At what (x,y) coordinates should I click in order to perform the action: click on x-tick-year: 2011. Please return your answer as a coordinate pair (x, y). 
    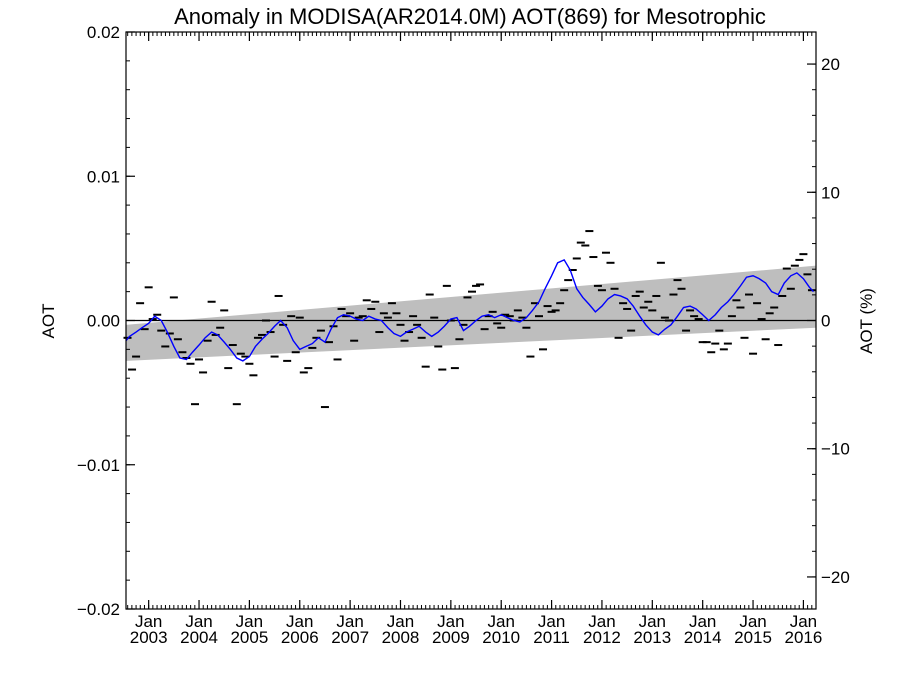
    Looking at the image, I should click on (551, 637).